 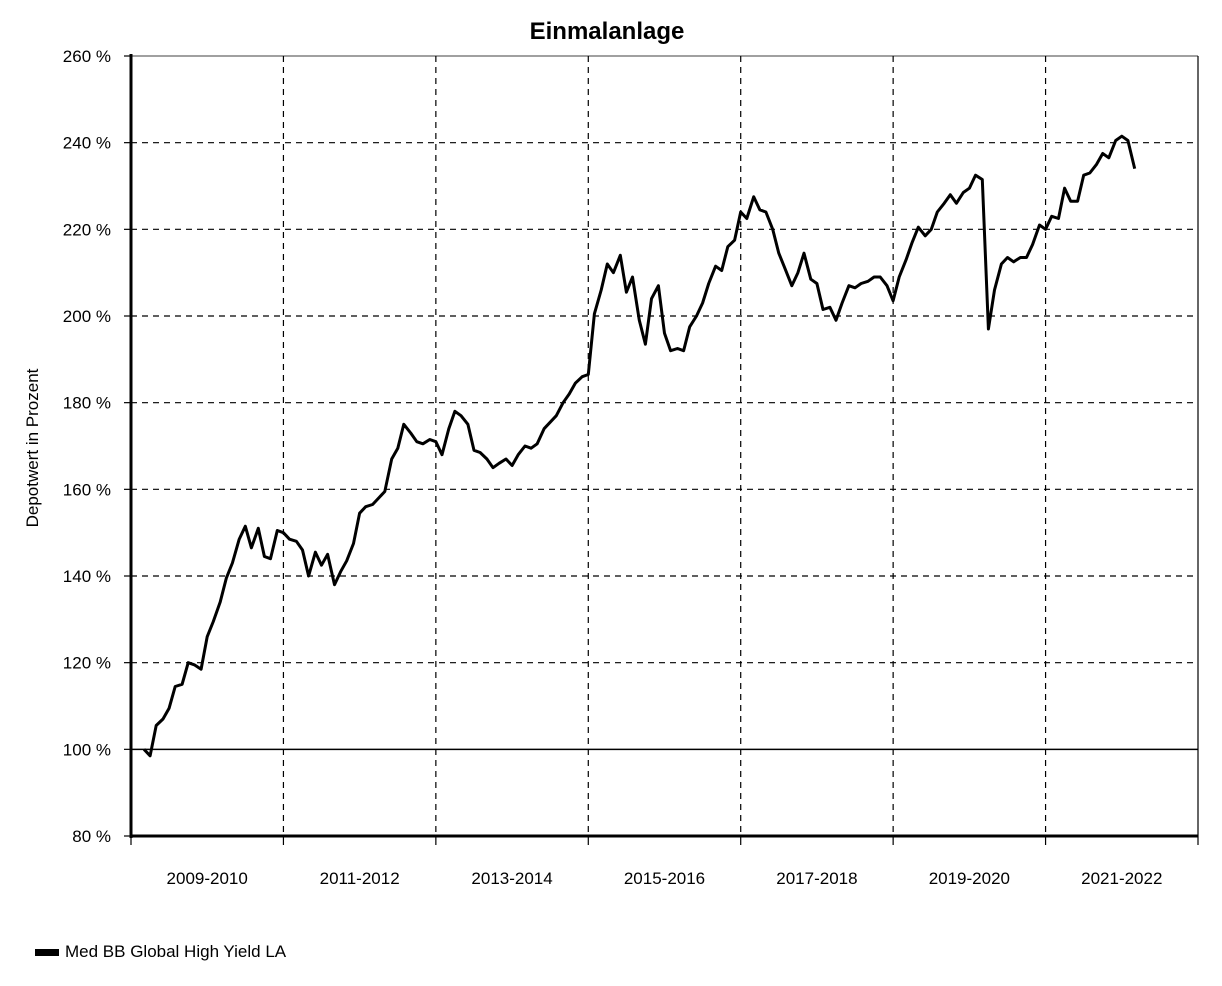 What do you see at coordinates (47, 952) in the screenshot?
I see `legend-swatch` at bounding box center [47, 952].